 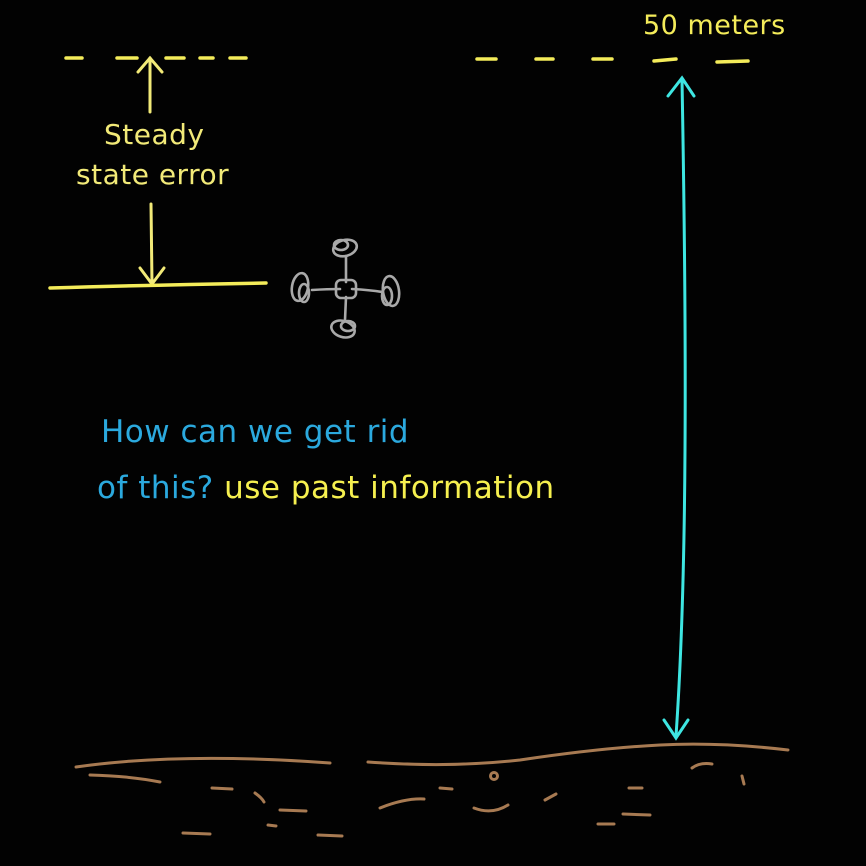 I want to click on current-altitude-line, so click(x=158, y=285).